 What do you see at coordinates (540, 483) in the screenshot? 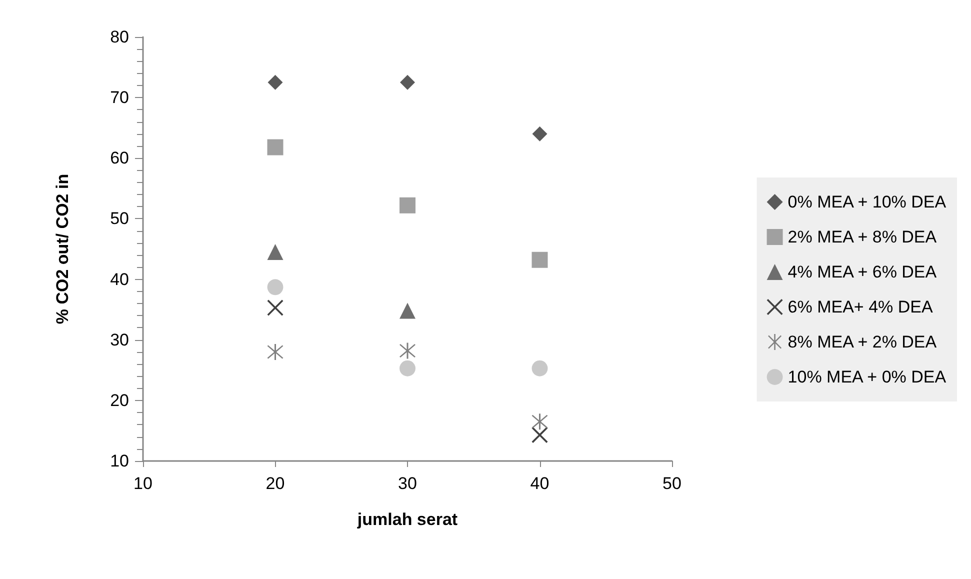
I see `x-tick-label: 40` at bounding box center [540, 483].